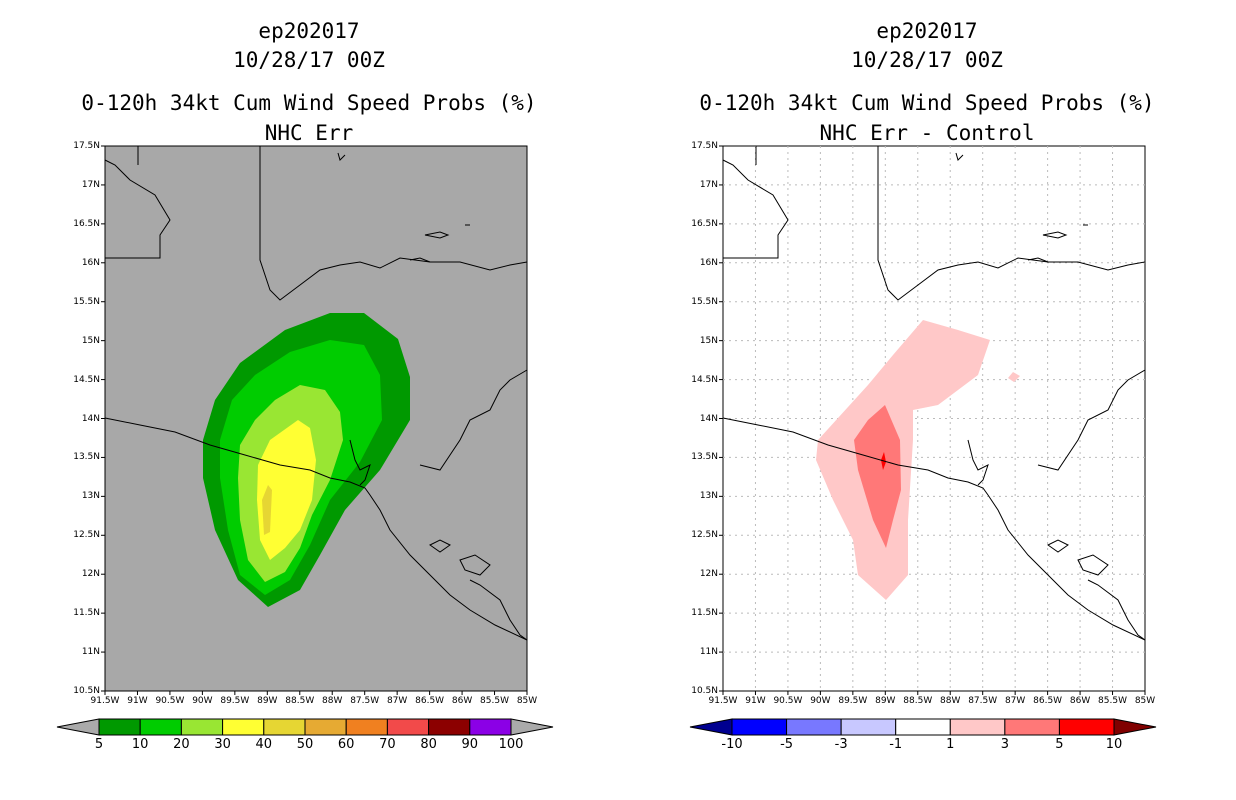 This screenshot has height=800, width=1236. I want to click on lon-label: 86.5W, so click(430, 701).